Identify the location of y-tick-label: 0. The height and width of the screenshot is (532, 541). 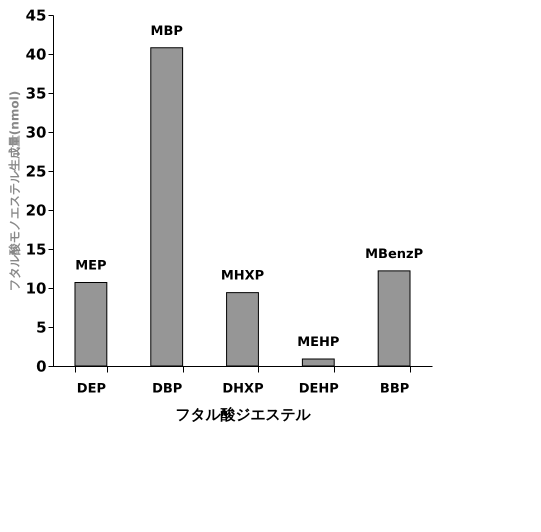
(41, 367).